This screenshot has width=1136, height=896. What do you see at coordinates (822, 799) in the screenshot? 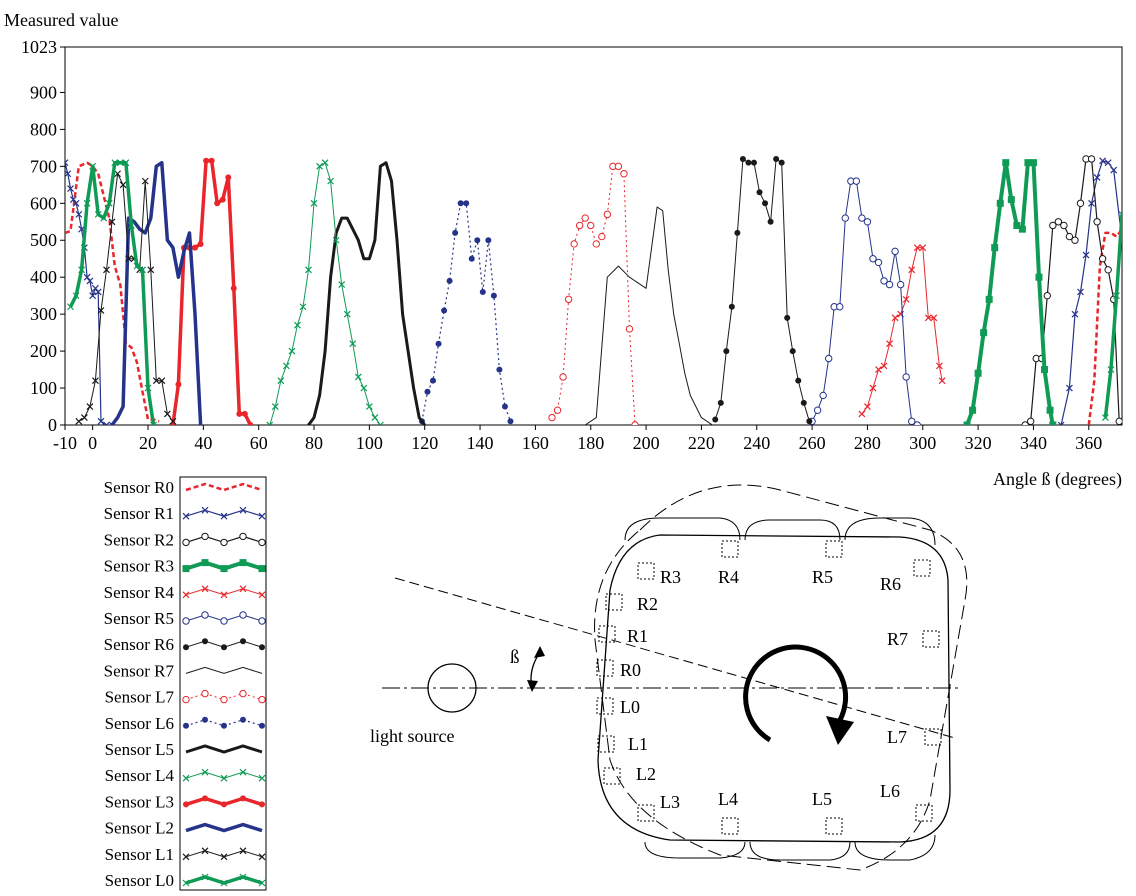
I see `sensor-label: L5` at bounding box center [822, 799].